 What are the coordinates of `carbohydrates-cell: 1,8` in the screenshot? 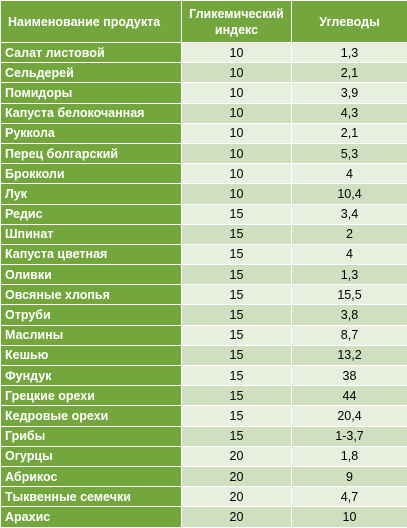 It's located at (349, 456).